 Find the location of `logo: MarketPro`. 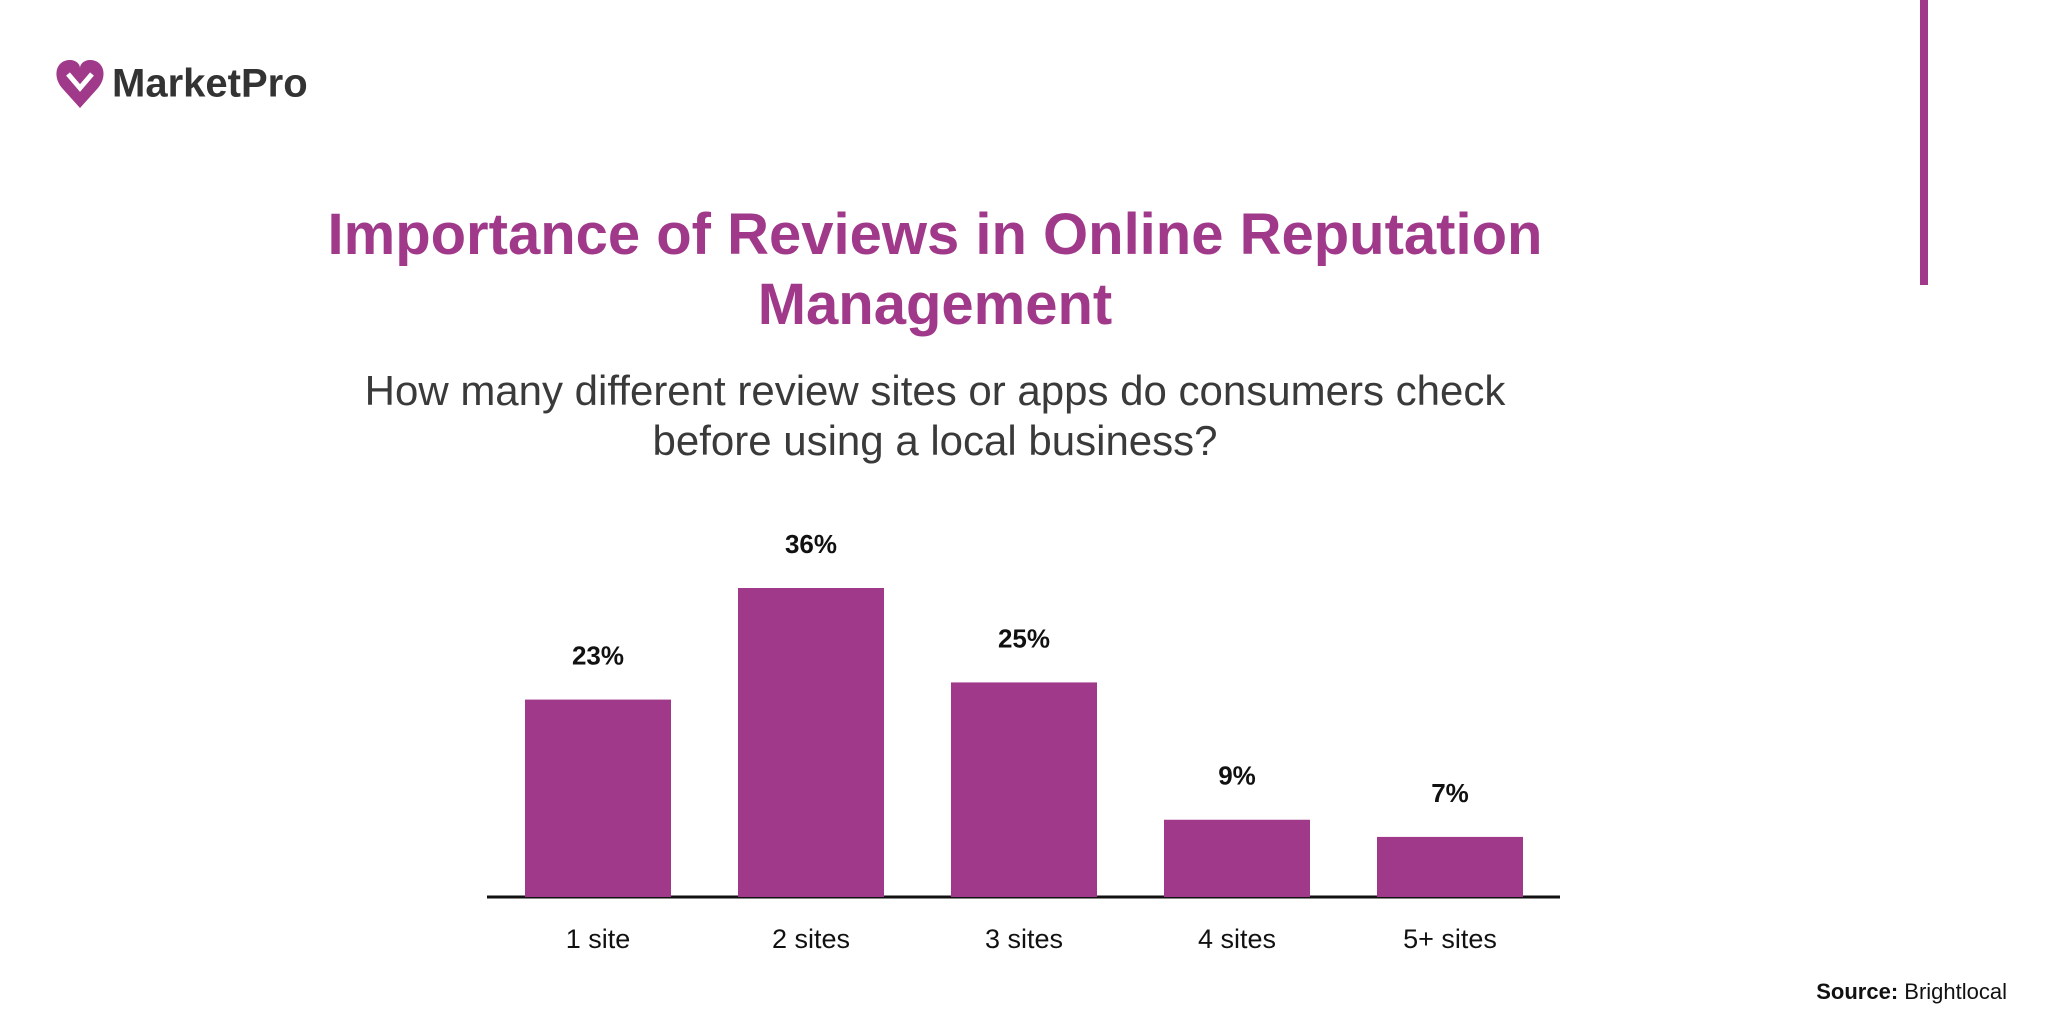

logo: MarketPro is located at coordinates (182, 84).